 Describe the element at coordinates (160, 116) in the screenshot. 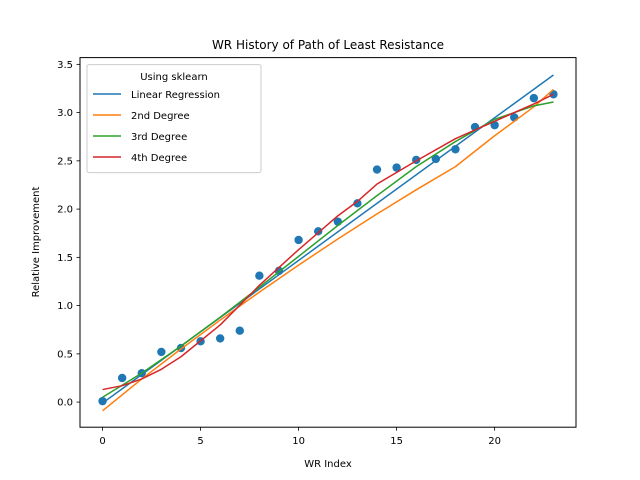

I see `legend-label-2nd-degree: 2nd Degree` at that location.